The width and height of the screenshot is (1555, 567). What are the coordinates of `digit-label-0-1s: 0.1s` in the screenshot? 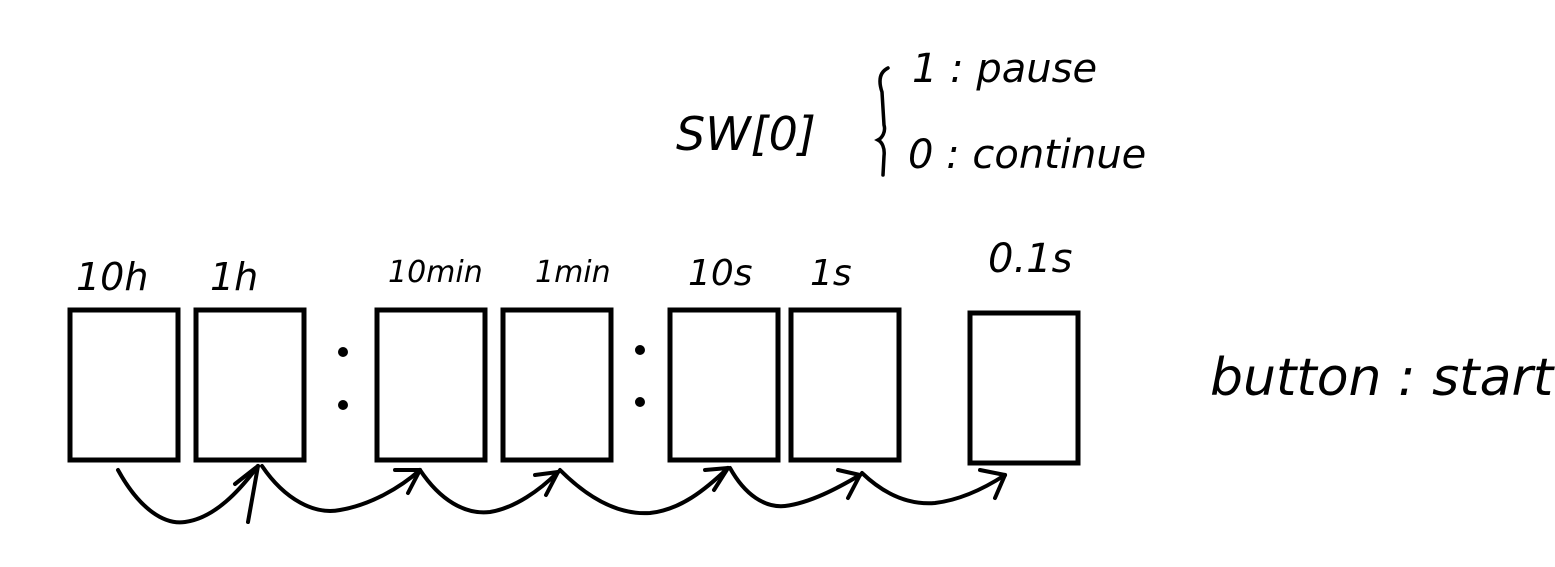 It's located at (1030, 259).